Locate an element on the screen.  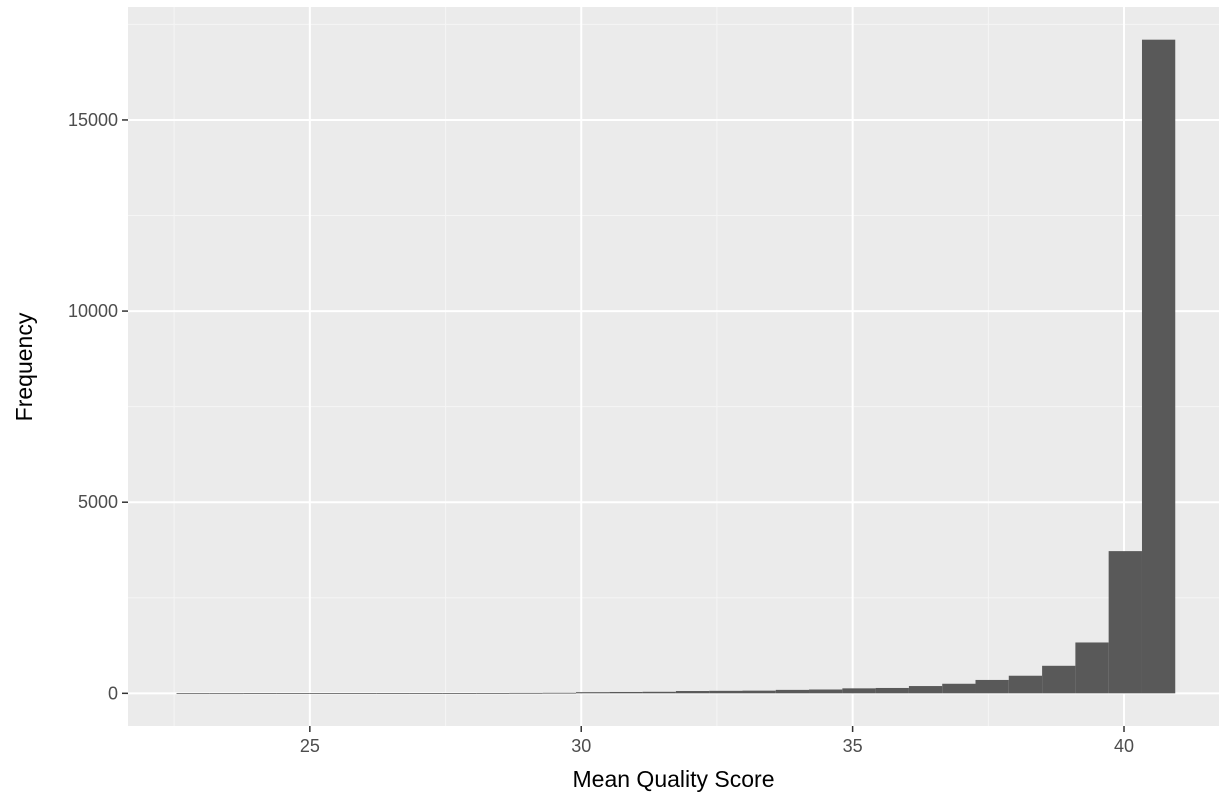
y-tick-label: 15000 is located at coordinates (93, 120).